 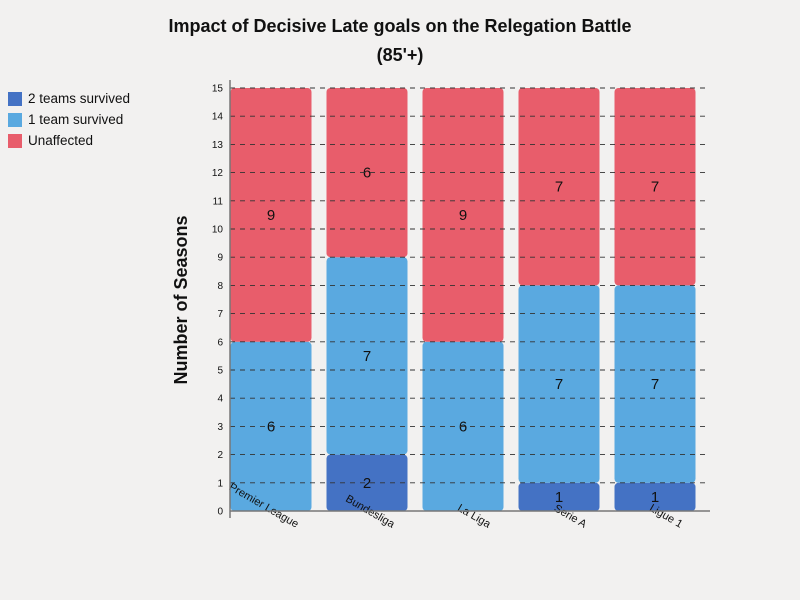 I want to click on legend-label: 1 team survived, so click(x=76, y=119).